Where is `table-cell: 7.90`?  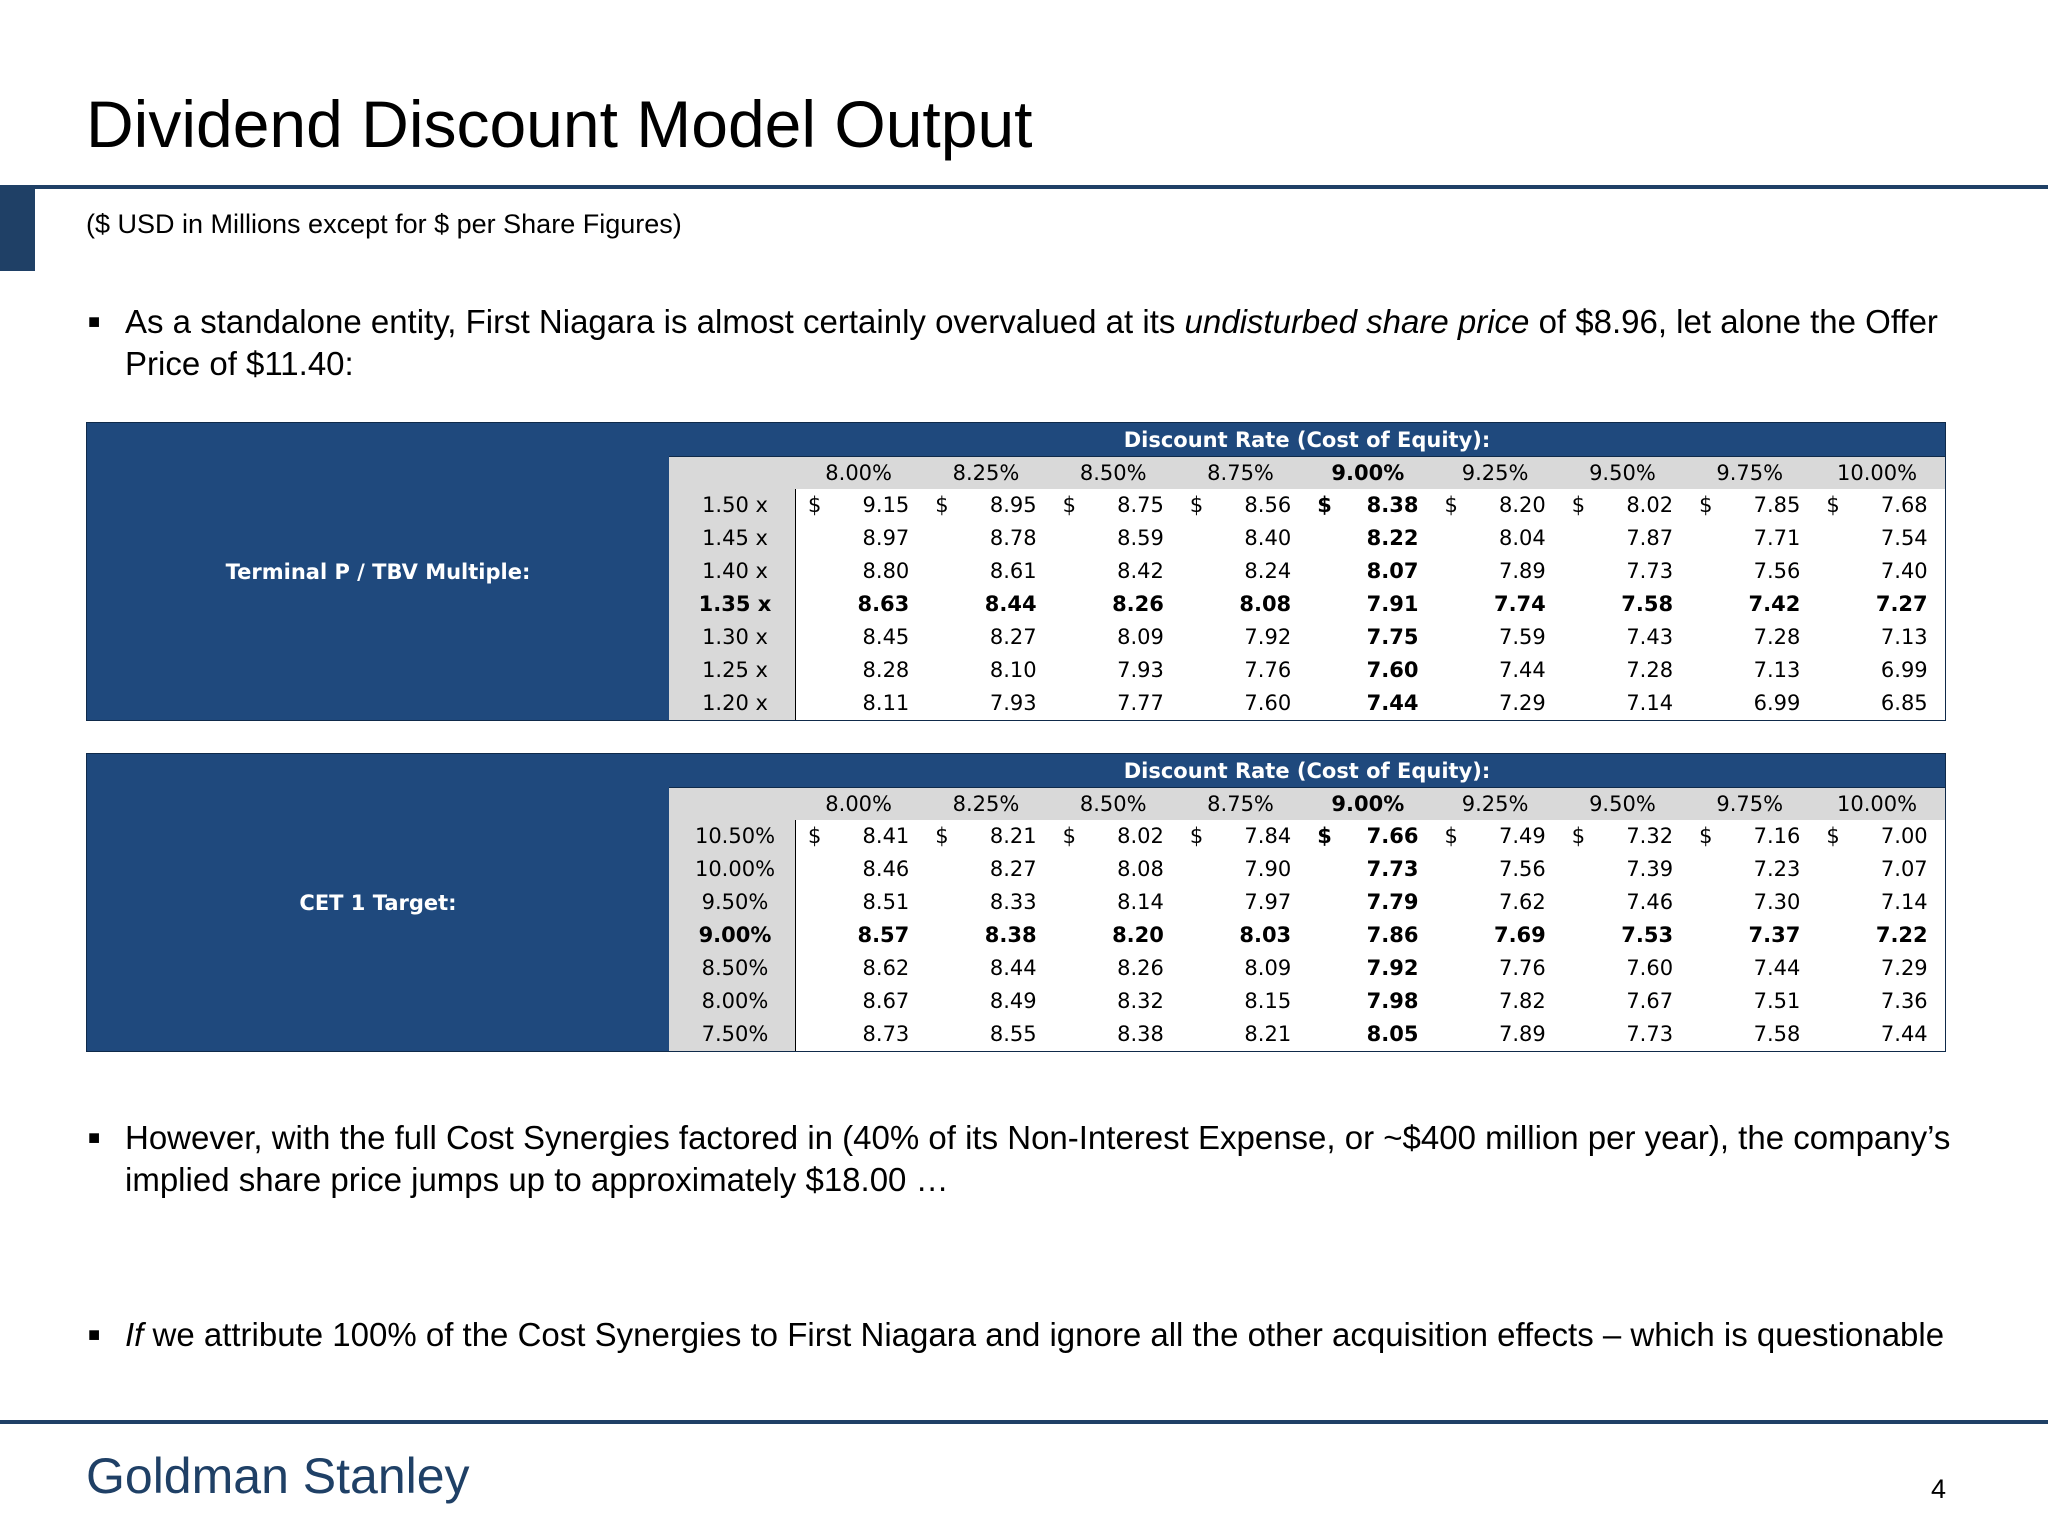
table-cell: 7.90 is located at coordinates (1241, 869).